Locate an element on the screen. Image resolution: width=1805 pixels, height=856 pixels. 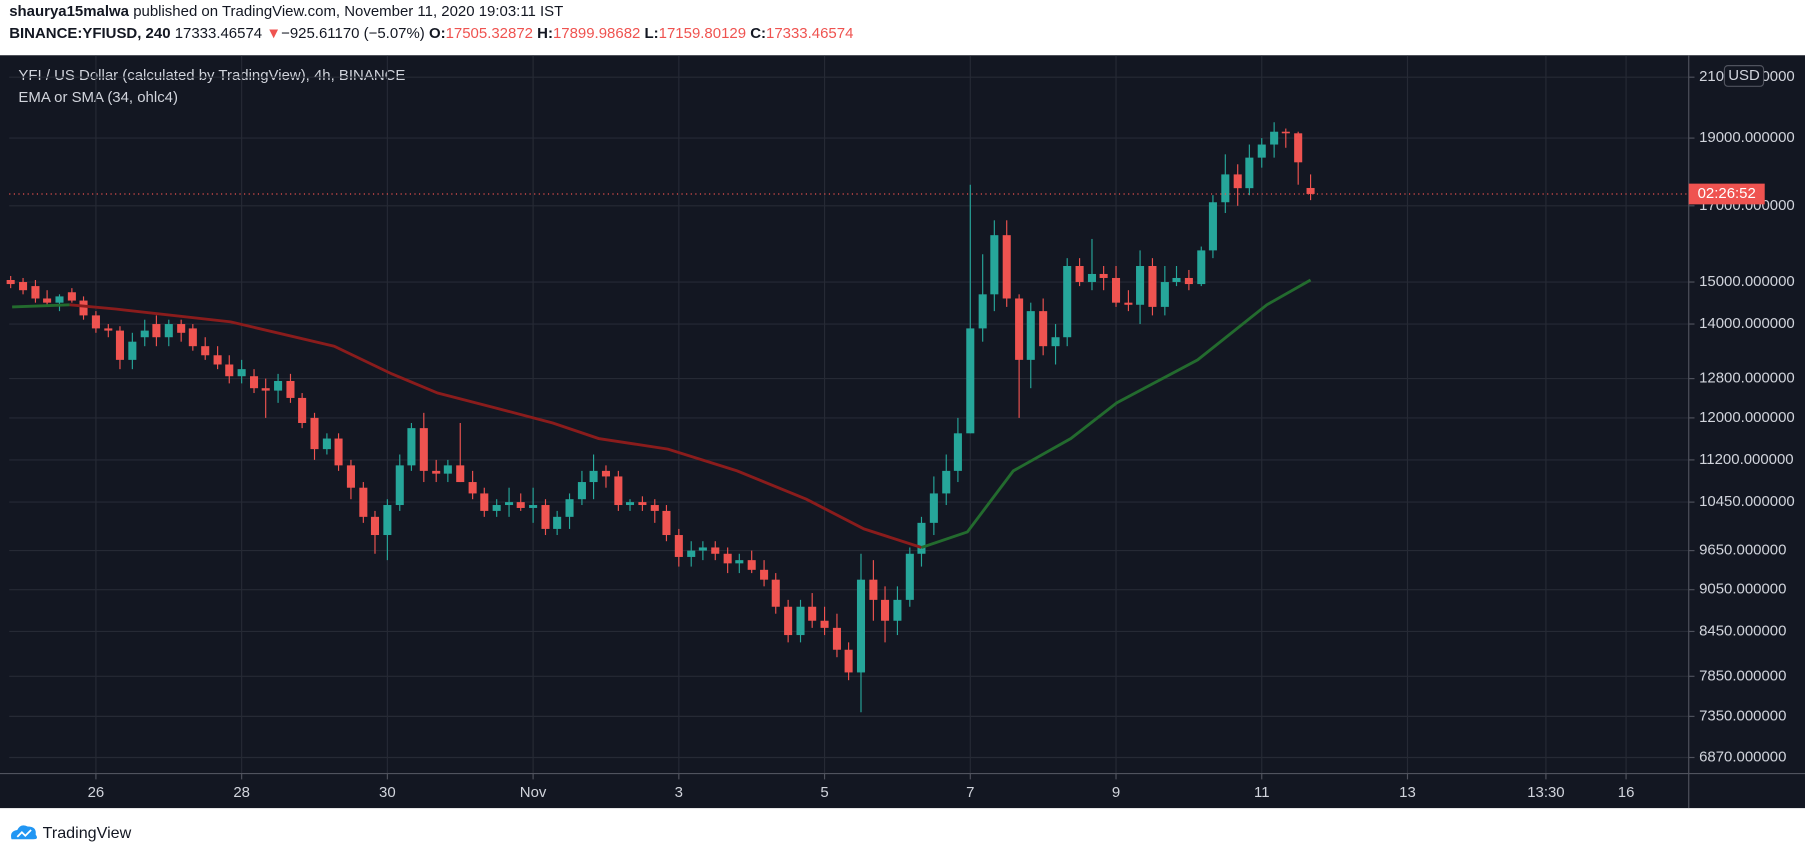
x-tick-label: 16 is located at coordinates (1626, 792).